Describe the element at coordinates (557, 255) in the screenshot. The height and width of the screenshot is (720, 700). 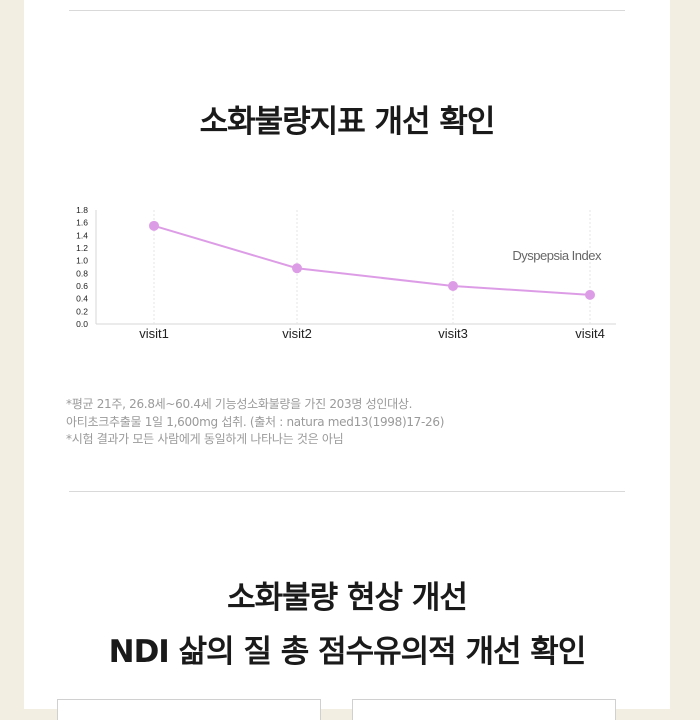
I see `legend-label: Dyspepsia Index` at that location.